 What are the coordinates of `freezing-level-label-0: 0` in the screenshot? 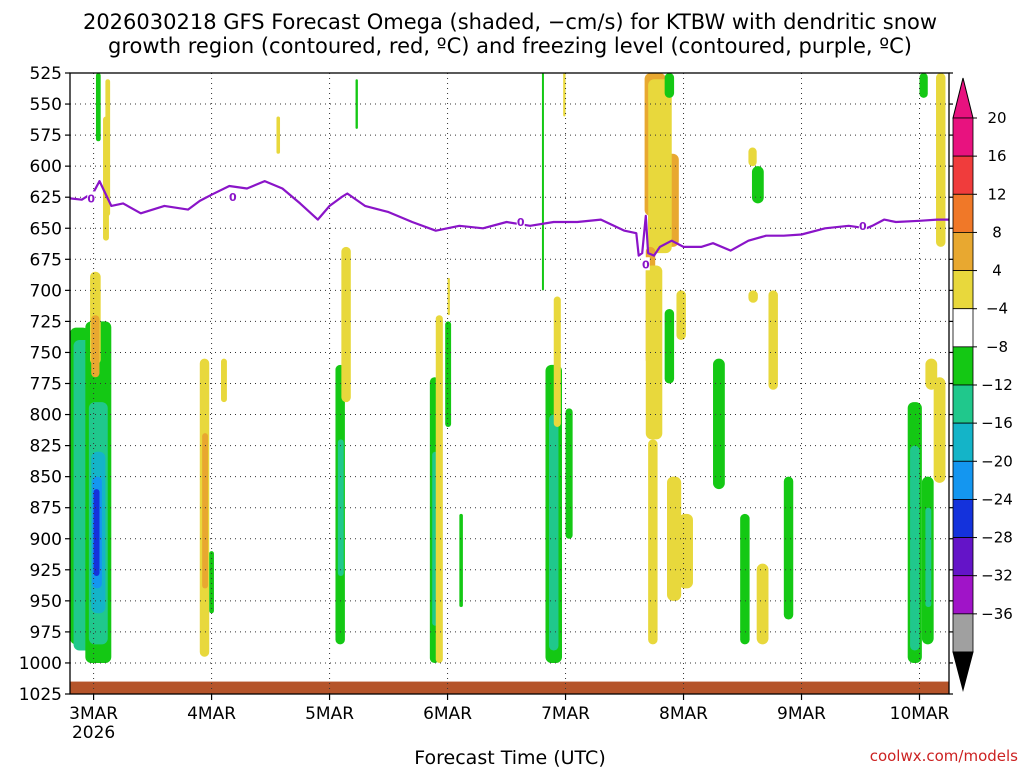 It's located at (91, 198).